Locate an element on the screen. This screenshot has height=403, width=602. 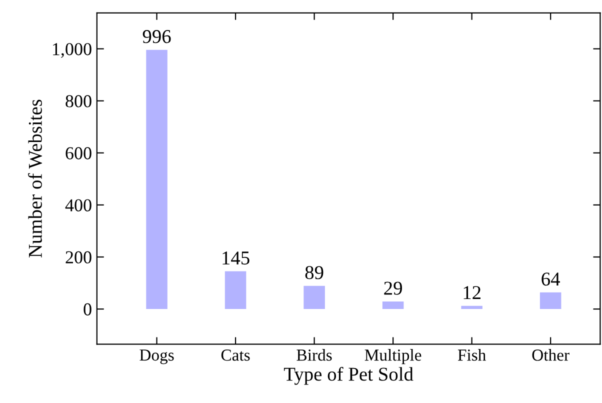
data-label: 12 is located at coordinates (472, 292).